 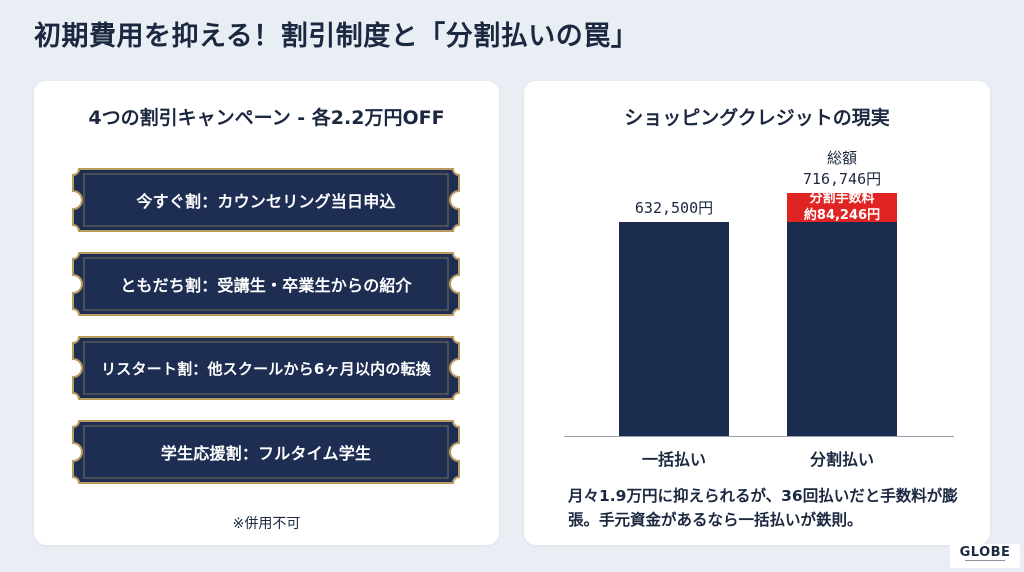 I want to click on campaign-ticket-3: リスタート割：他スクールから6ヶ月以内の転換, so click(x=266, y=368).